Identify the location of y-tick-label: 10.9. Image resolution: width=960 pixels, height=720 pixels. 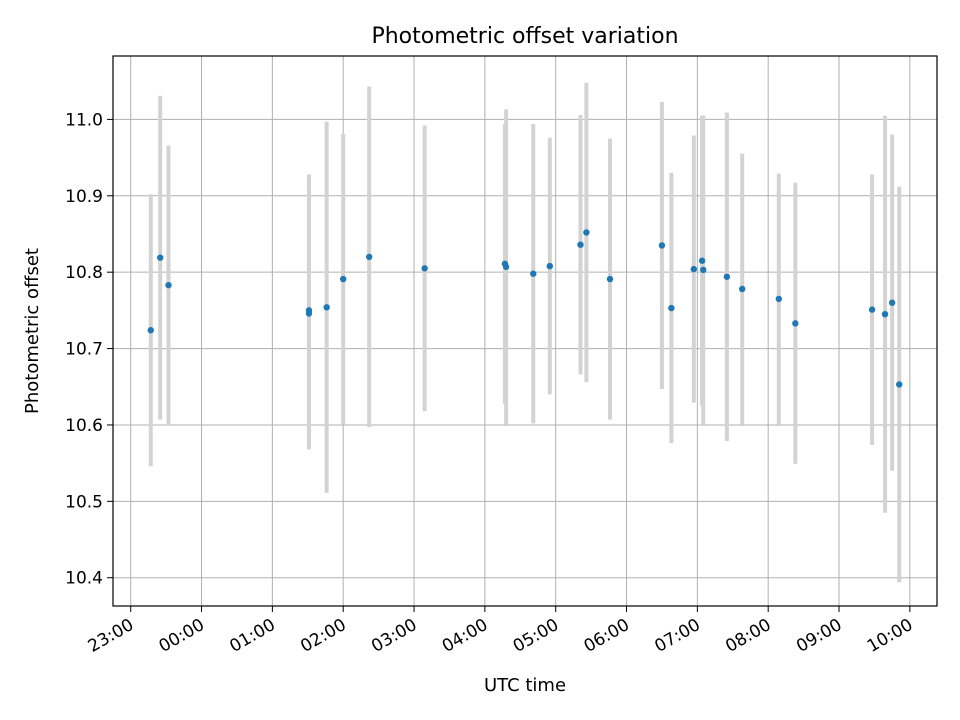
(84, 197).